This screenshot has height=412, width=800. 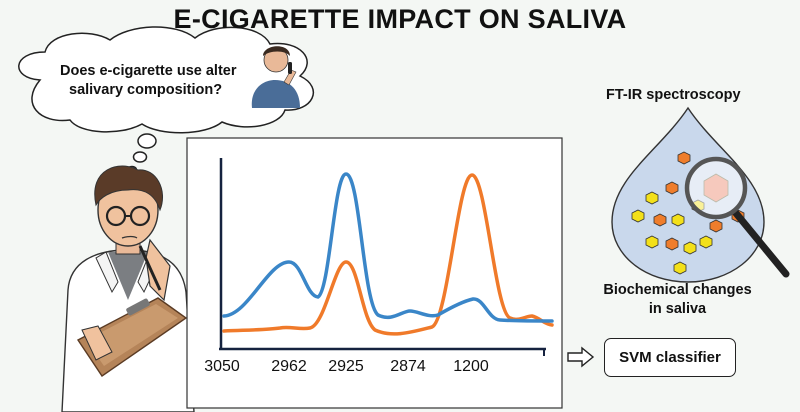 I want to click on classifier-label: SVM classifier, so click(x=670, y=357).